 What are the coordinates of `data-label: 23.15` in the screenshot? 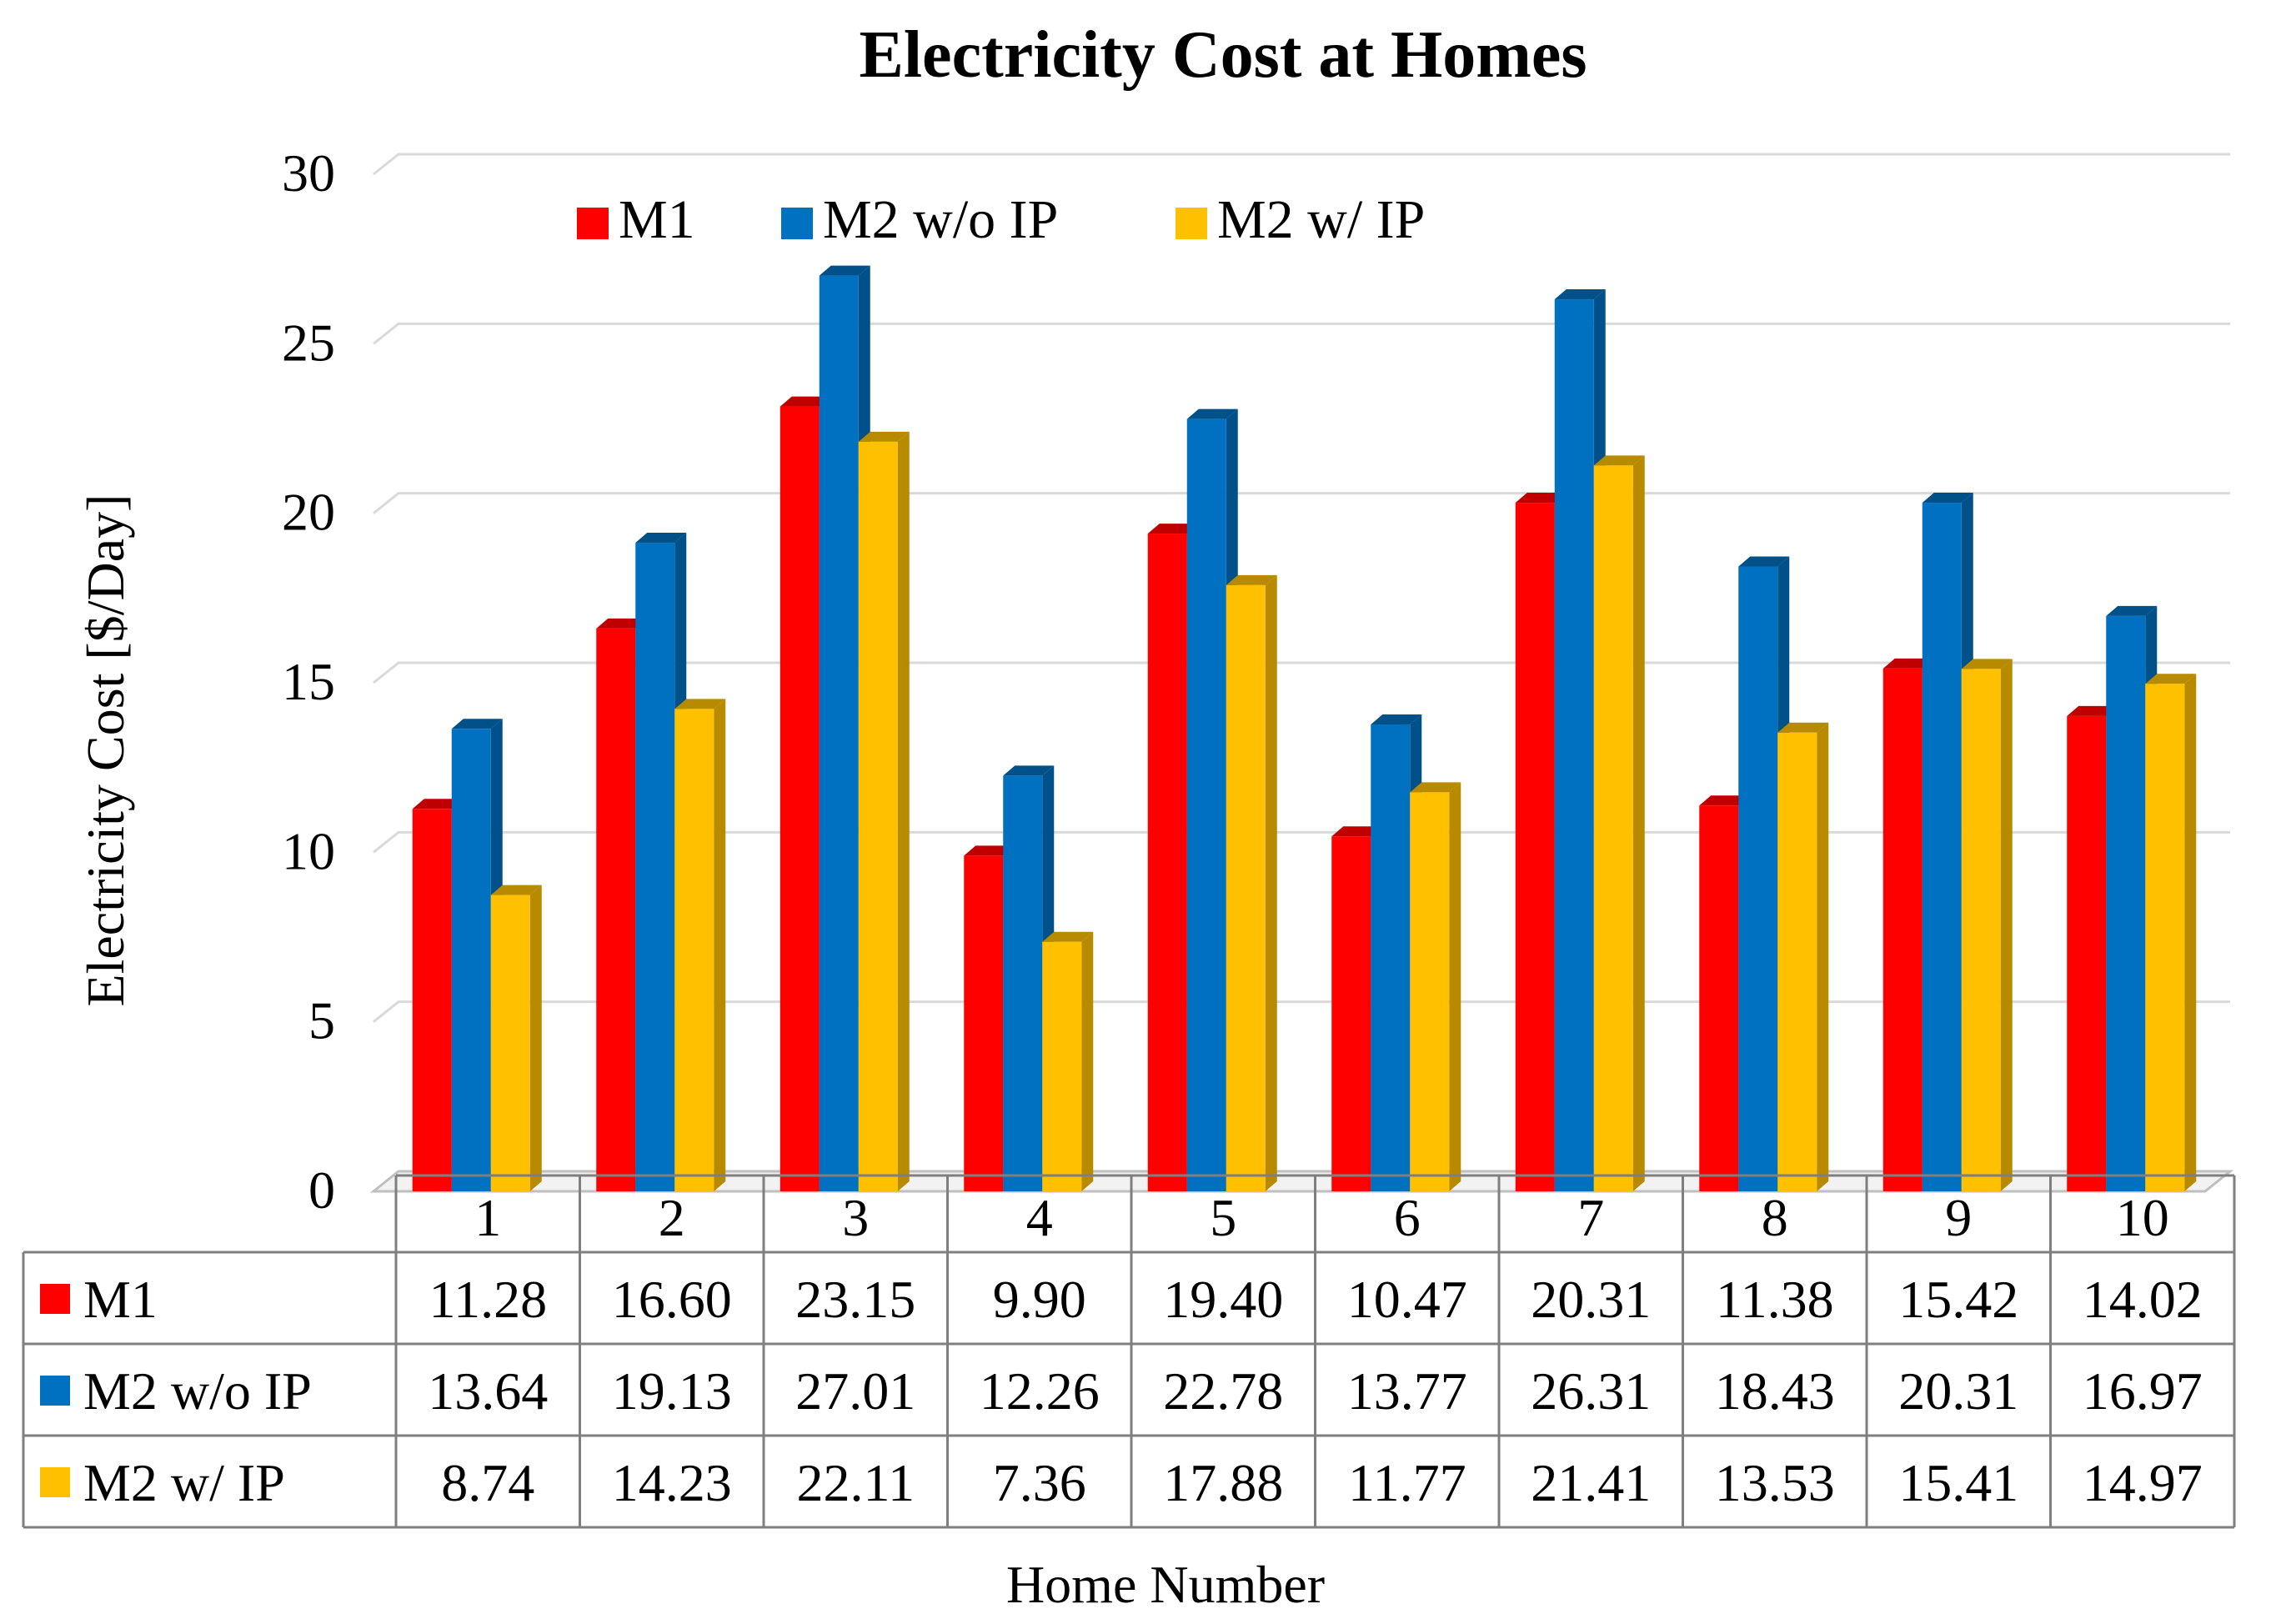 It's located at (855, 1300).